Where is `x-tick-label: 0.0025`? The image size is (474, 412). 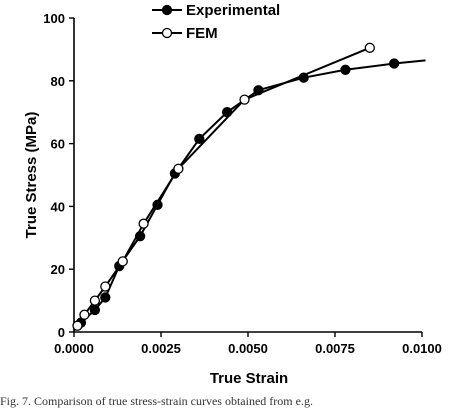
x-tick-label: 0.0025 is located at coordinates (161, 348).